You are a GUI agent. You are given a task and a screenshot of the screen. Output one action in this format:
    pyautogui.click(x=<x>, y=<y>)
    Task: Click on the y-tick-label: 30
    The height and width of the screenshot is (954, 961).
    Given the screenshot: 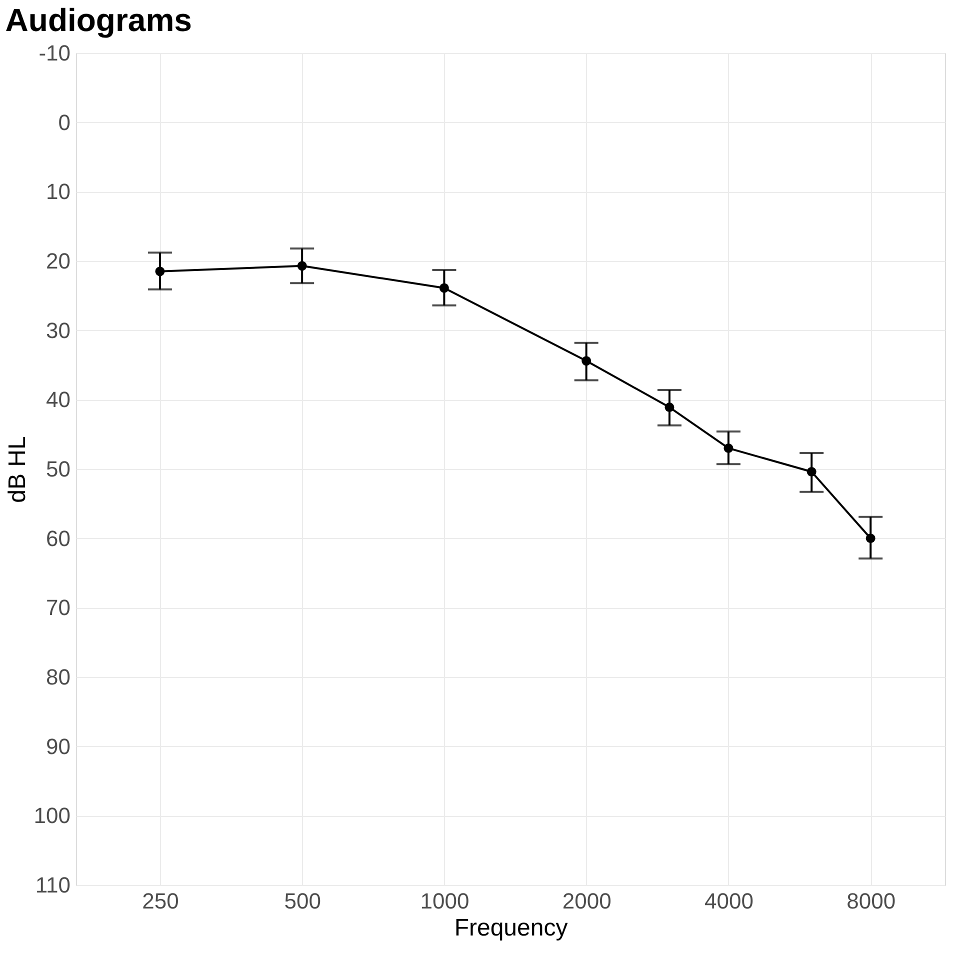 What is the action you would take?
    pyautogui.click(x=58, y=330)
    